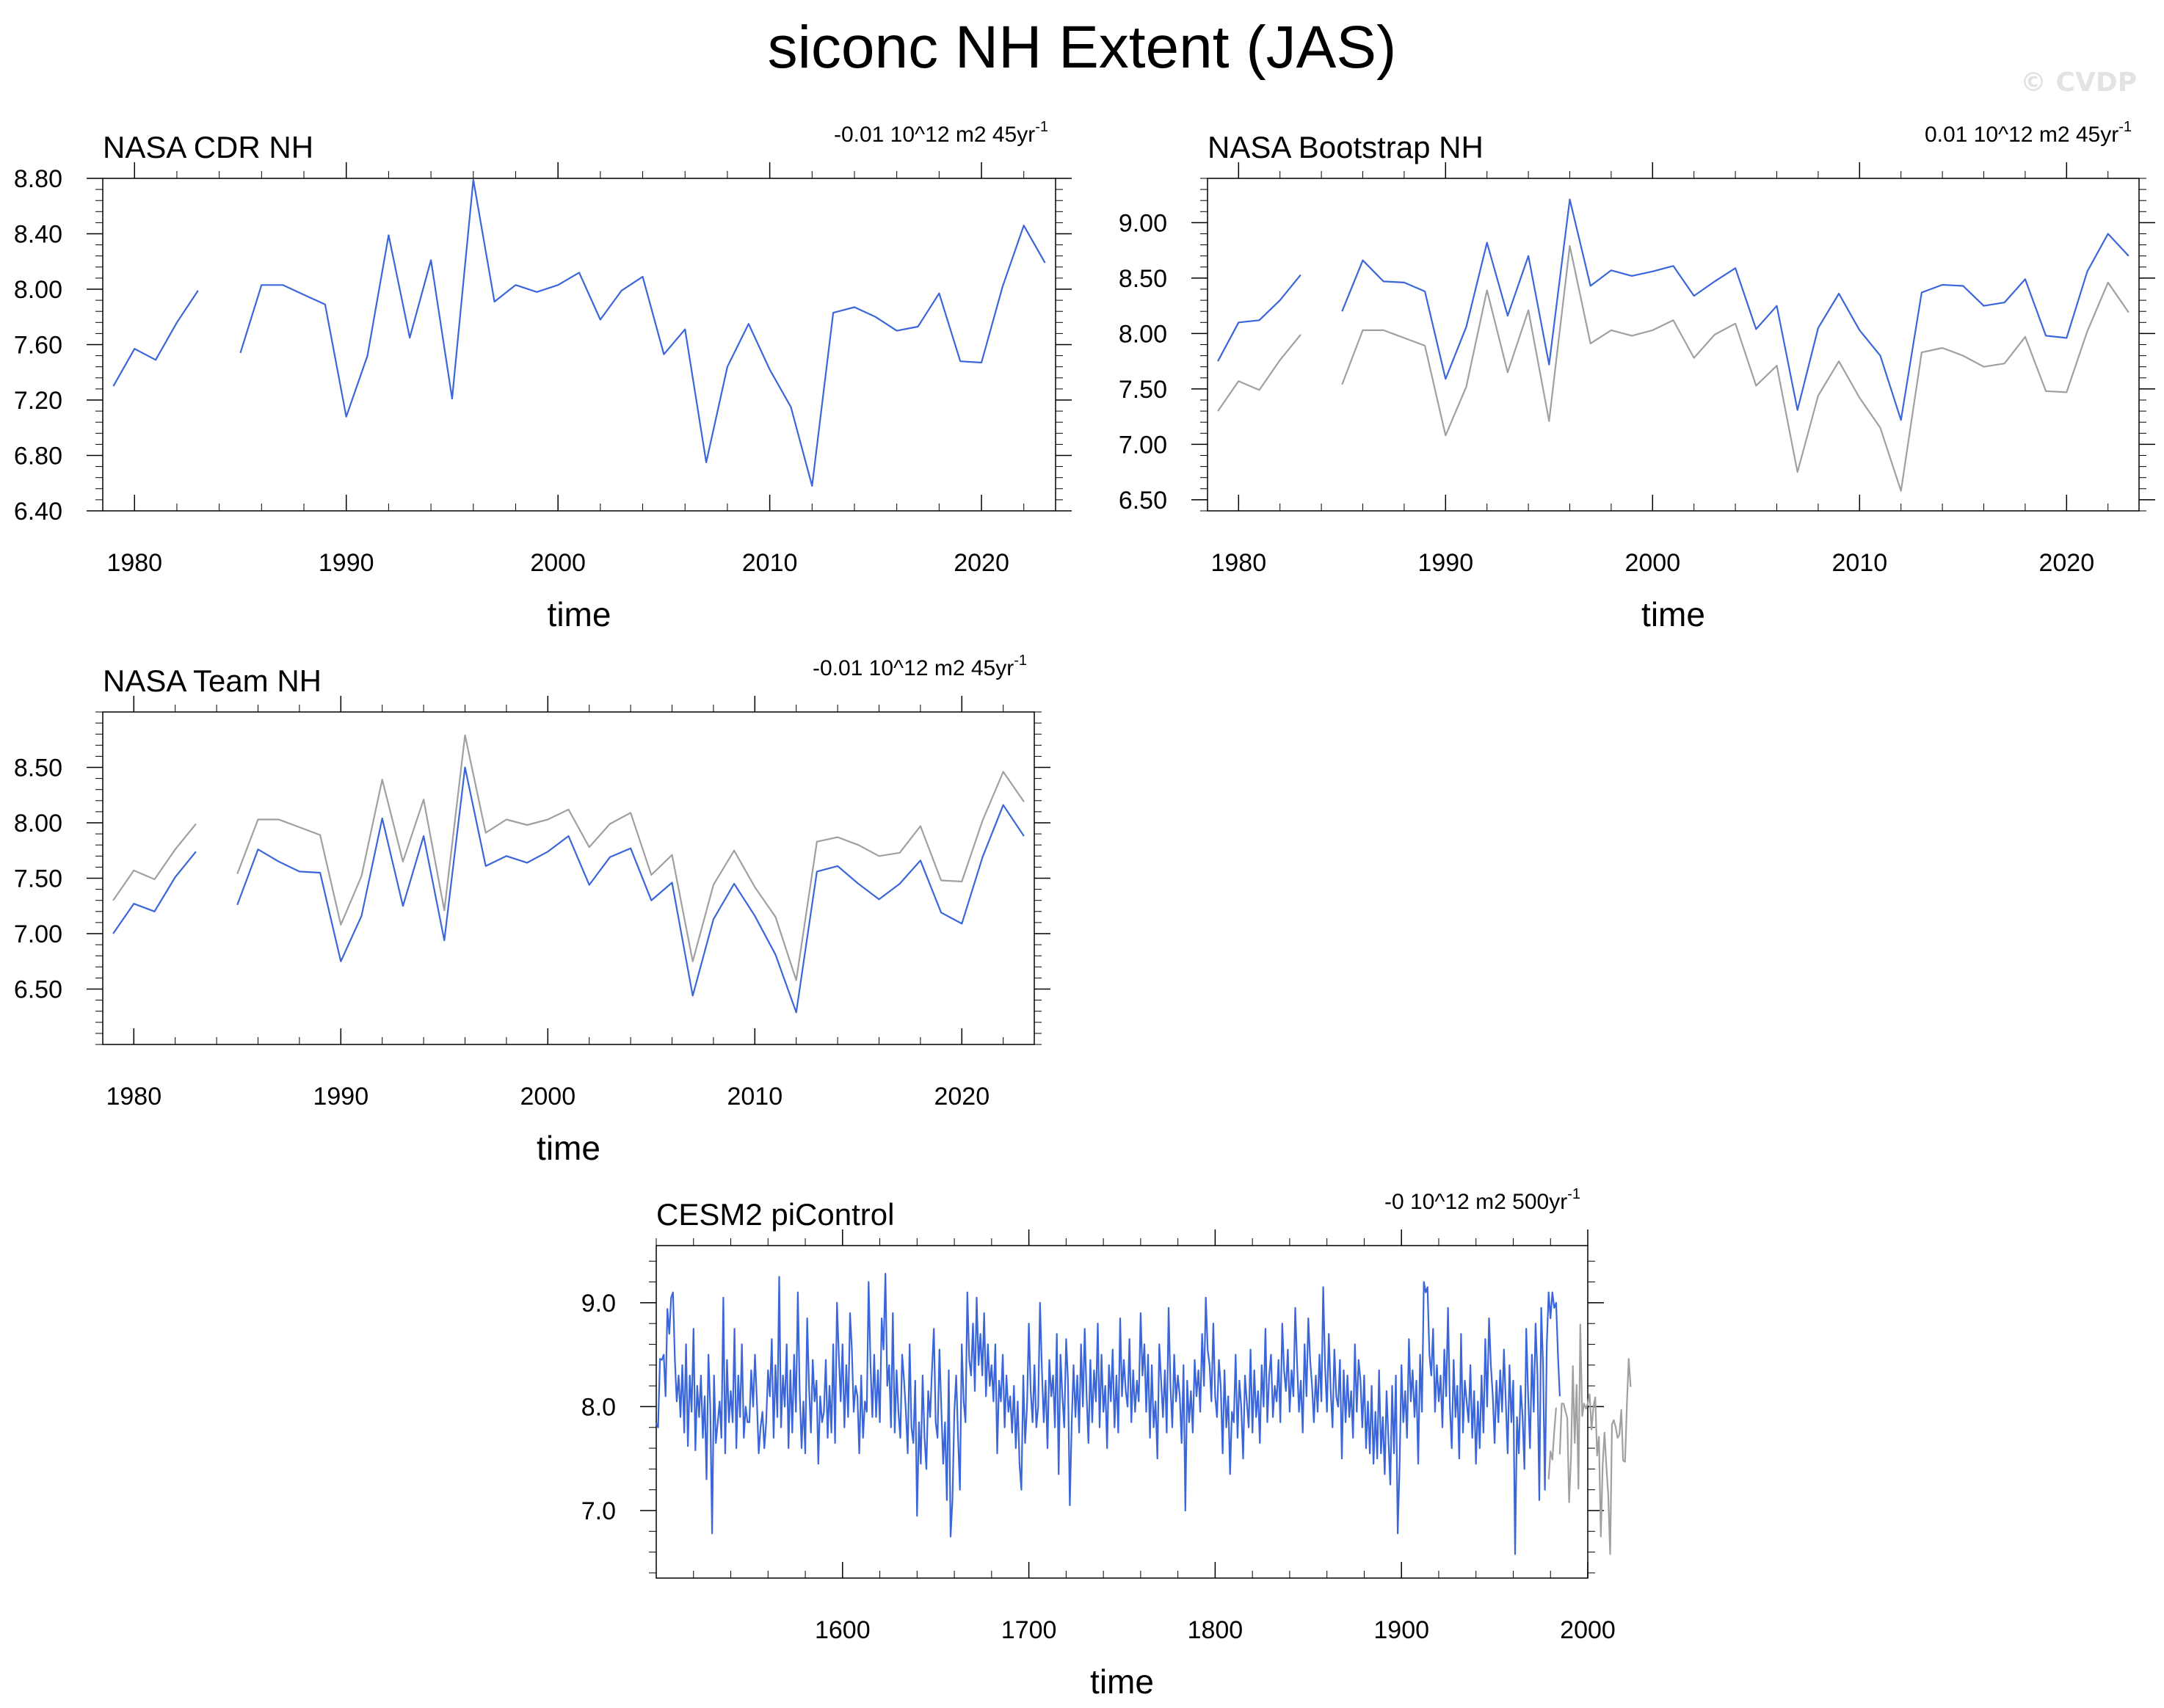  I want to click on panel-title: CESM2 piControl, so click(775, 1214).